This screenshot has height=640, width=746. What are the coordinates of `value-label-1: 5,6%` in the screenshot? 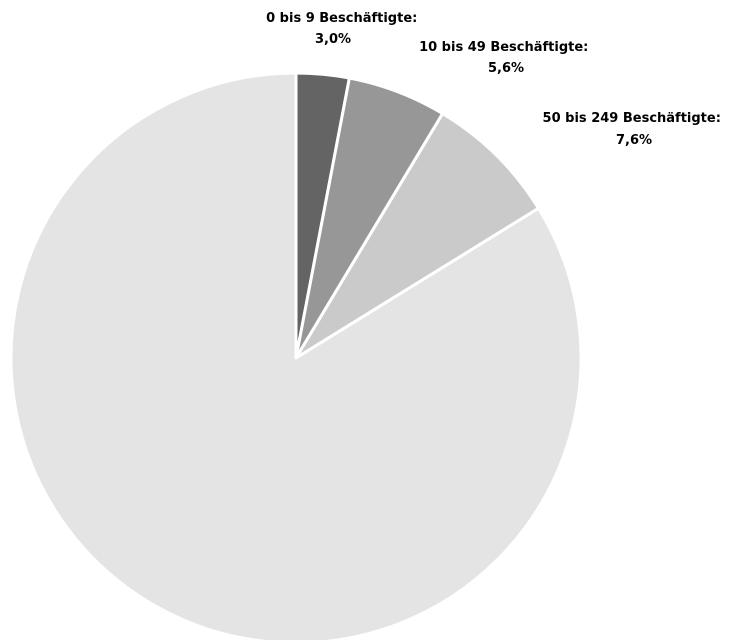 It's located at (506, 68).